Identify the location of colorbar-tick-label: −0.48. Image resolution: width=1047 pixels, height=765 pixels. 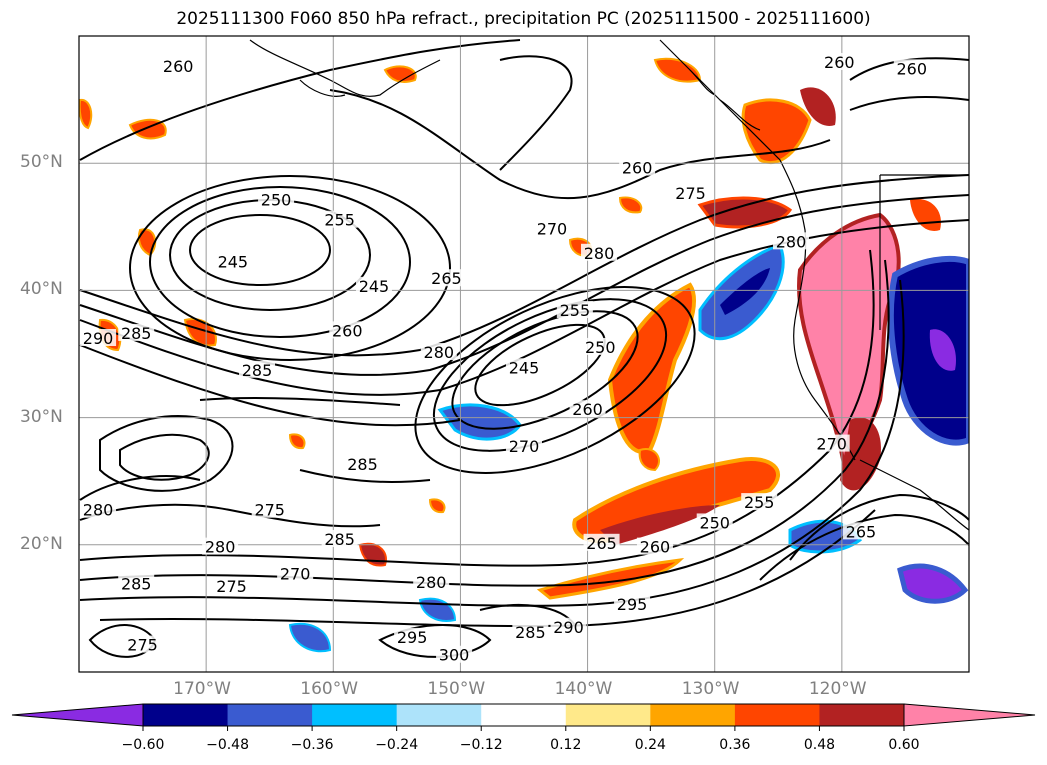
(227, 745).